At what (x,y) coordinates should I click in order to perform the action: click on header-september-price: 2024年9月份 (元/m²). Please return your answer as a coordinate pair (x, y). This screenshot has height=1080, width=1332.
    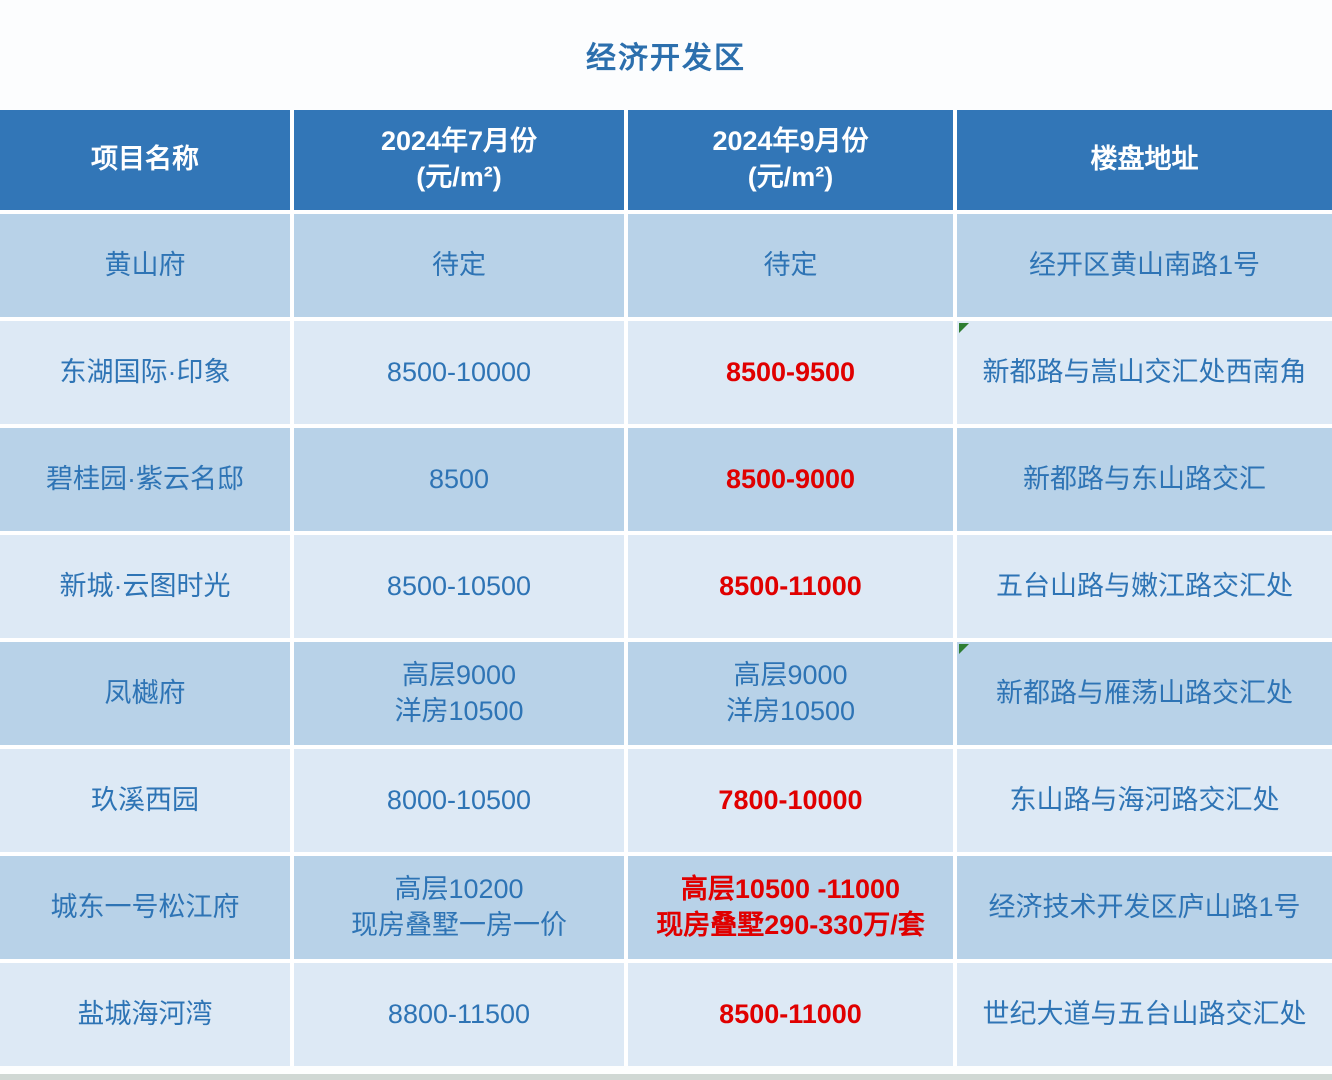
    Looking at the image, I should click on (790, 160).